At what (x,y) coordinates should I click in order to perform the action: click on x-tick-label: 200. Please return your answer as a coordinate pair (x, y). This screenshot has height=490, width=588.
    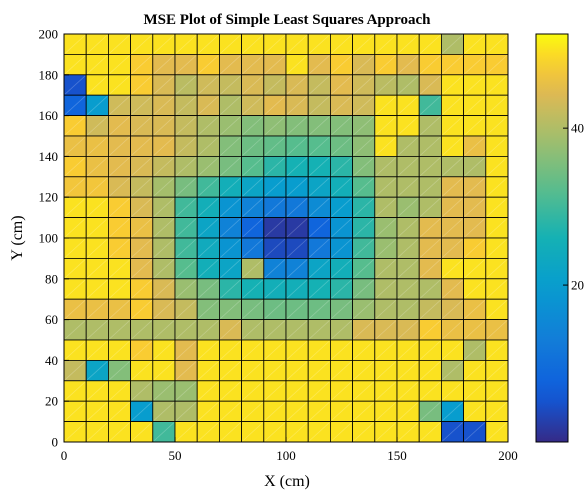
    Looking at the image, I should click on (508, 455).